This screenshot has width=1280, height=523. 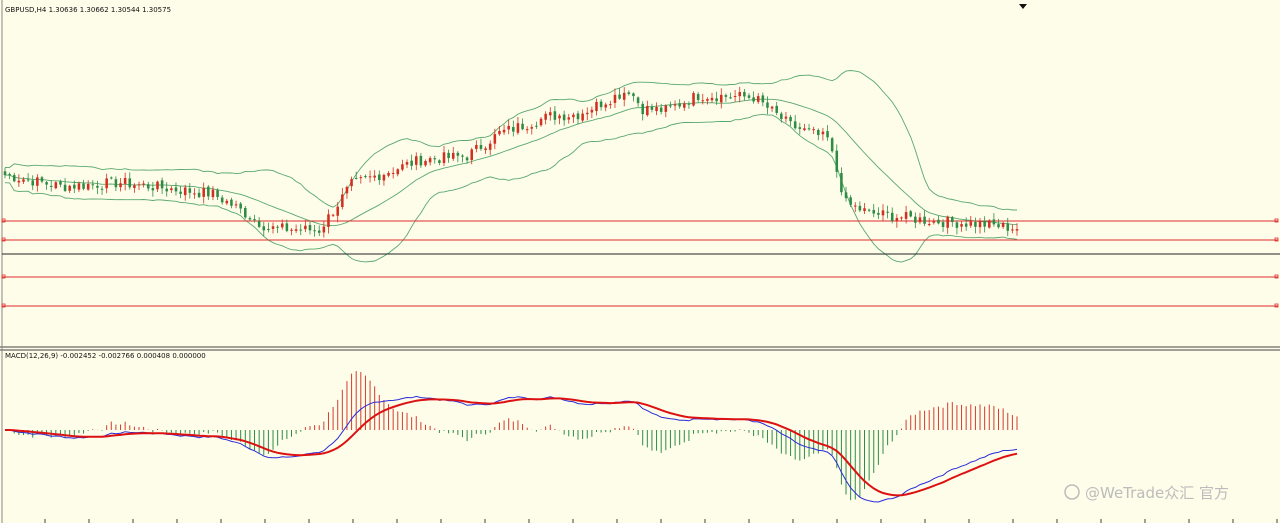 I want to click on shift-marker-icon, so click(x=1023, y=6).